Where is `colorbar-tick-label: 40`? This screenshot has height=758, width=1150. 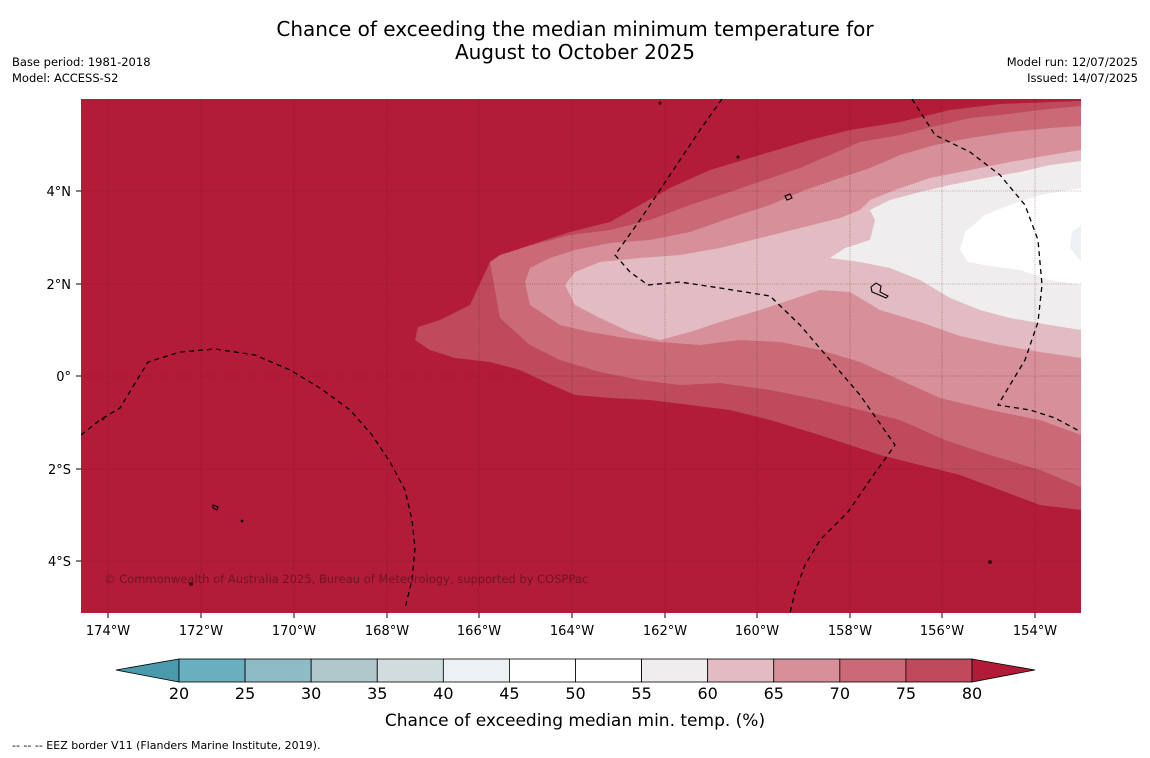
colorbar-tick-label: 40 is located at coordinates (443, 693).